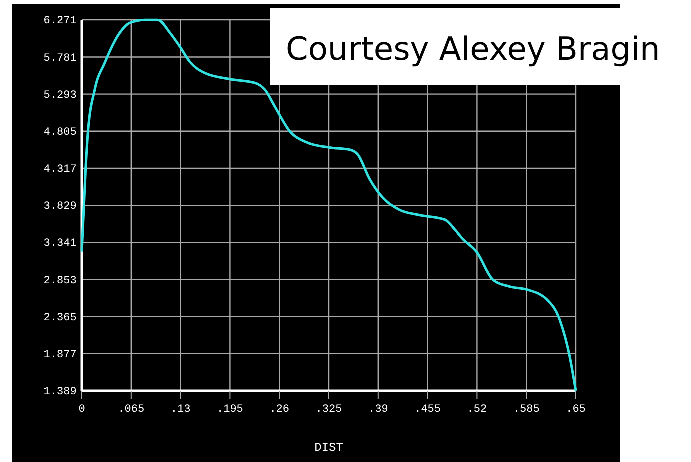  Describe the element at coordinates (230, 410) in the screenshot. I see `x-tick-label: .195` at that location.